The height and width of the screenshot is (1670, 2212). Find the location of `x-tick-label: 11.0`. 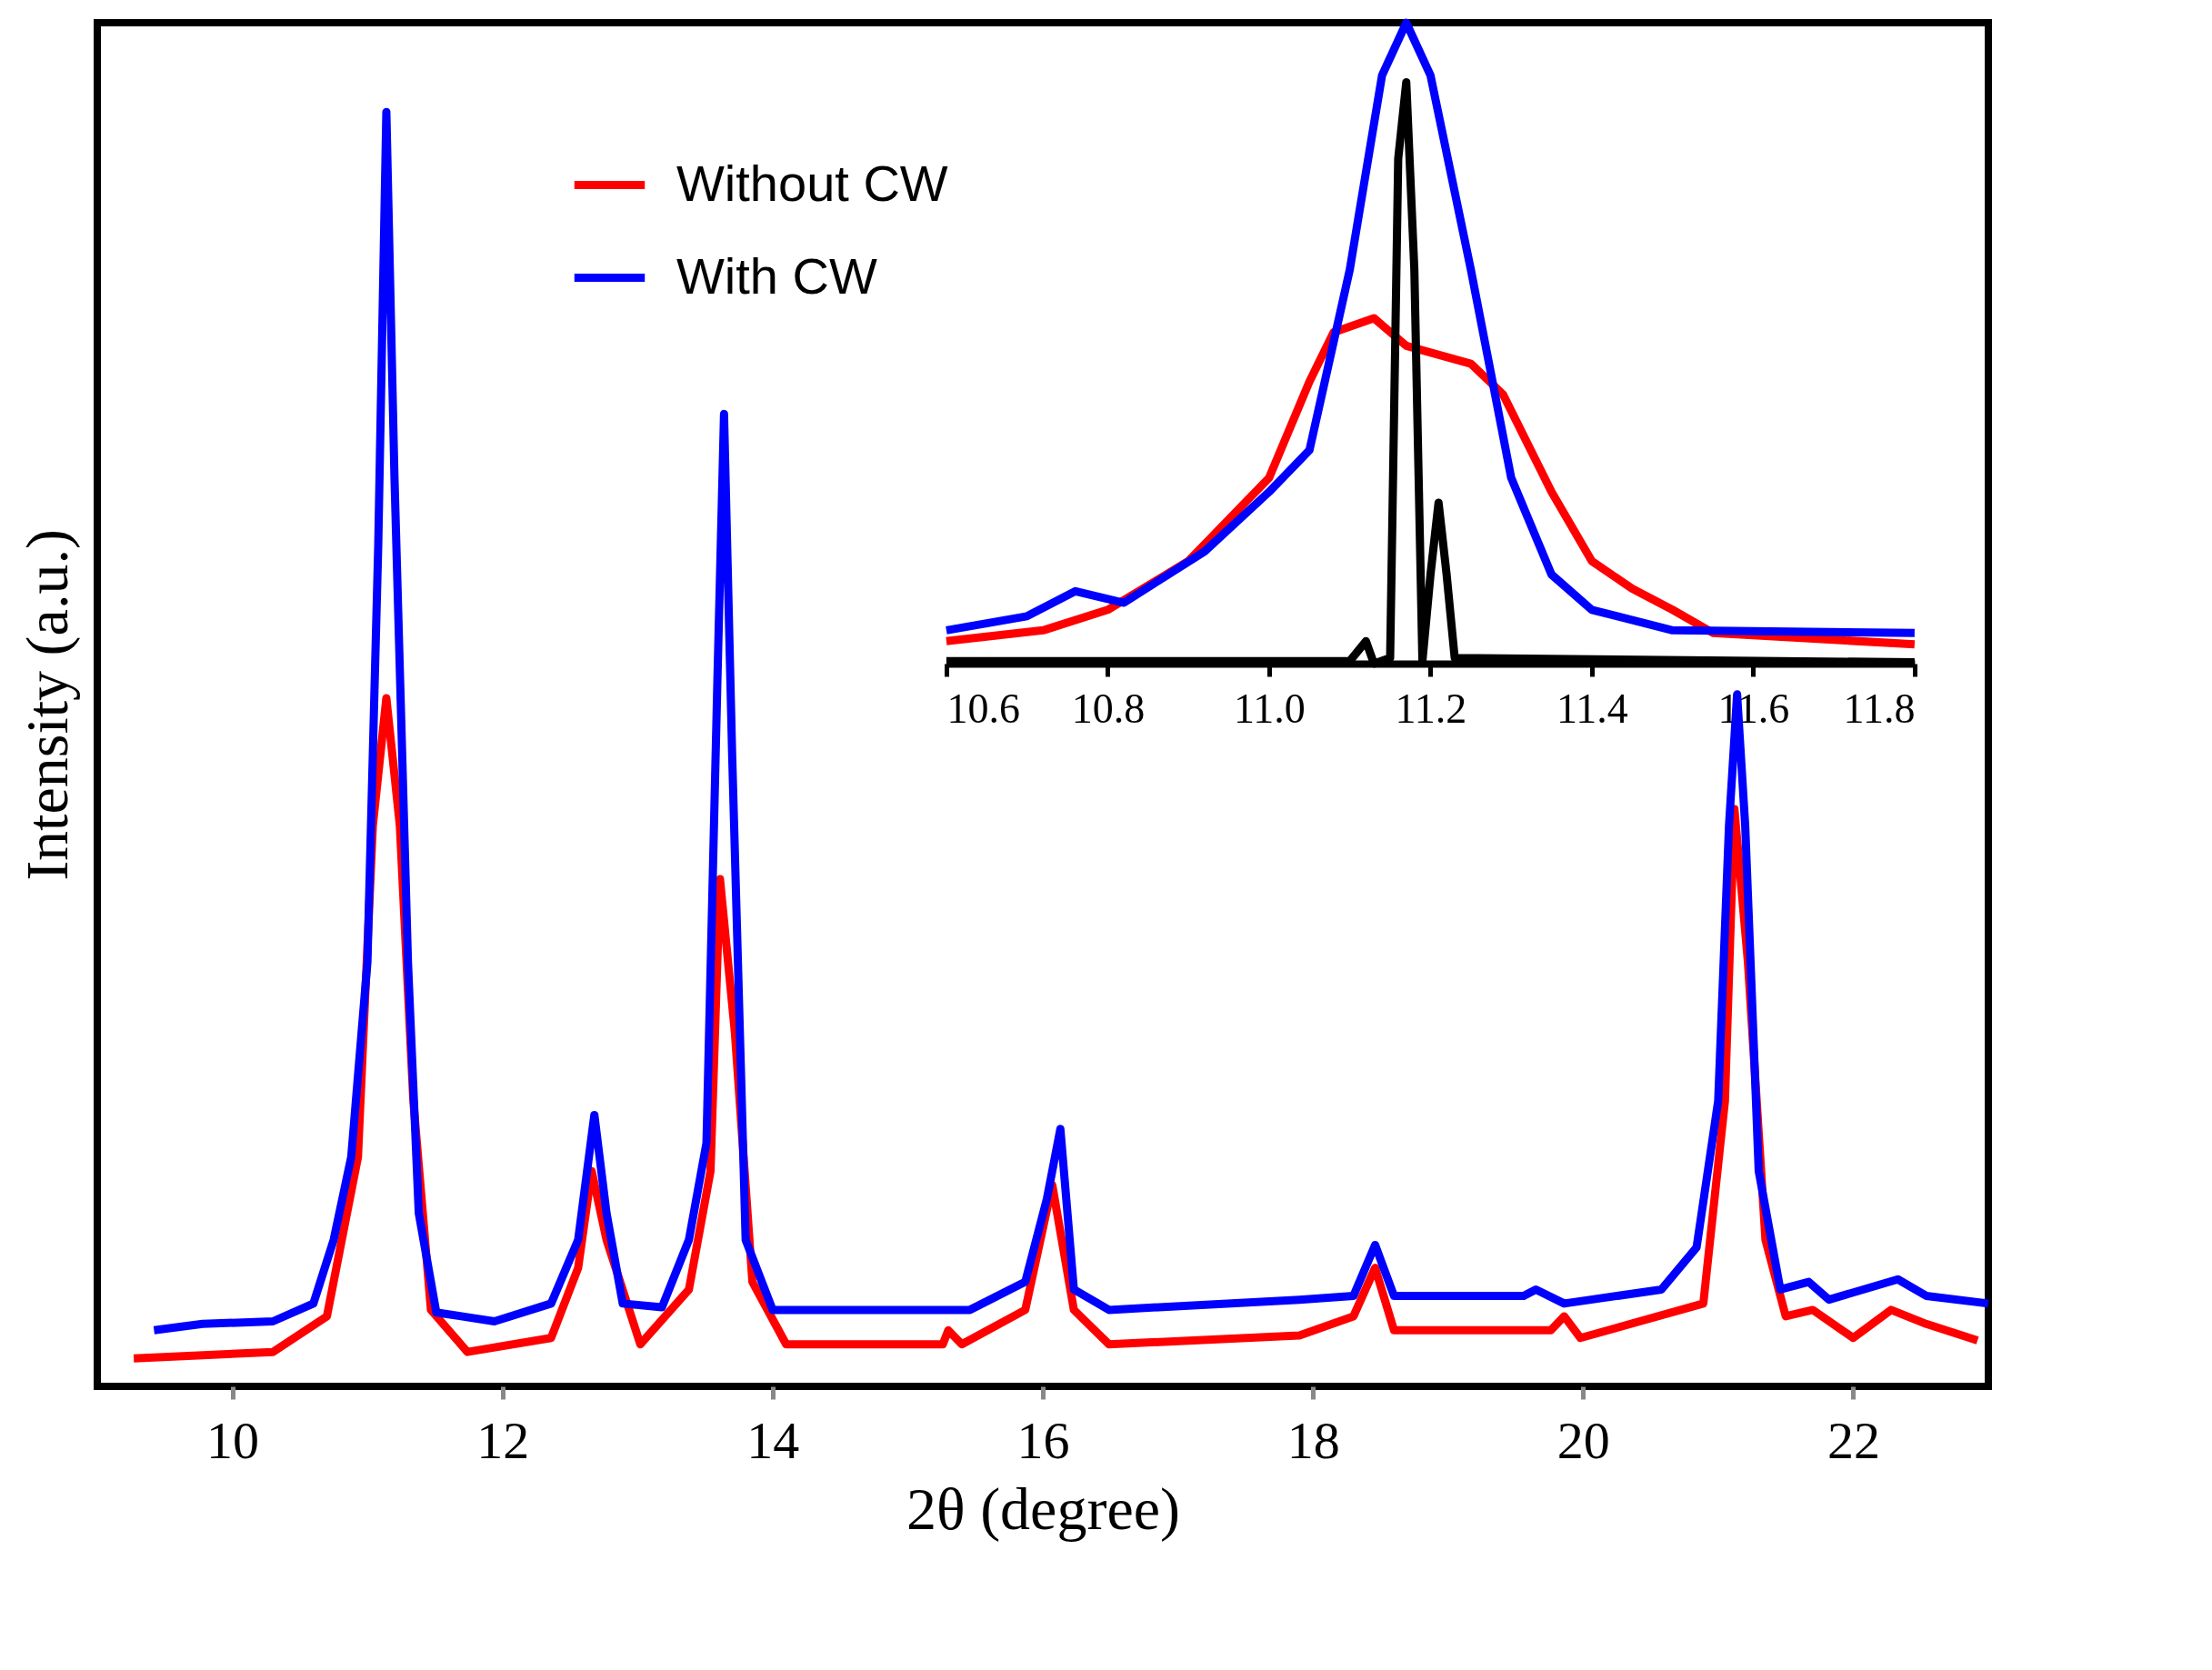

x-tick-label: 11.0 is located at coordinates (1270, 708).